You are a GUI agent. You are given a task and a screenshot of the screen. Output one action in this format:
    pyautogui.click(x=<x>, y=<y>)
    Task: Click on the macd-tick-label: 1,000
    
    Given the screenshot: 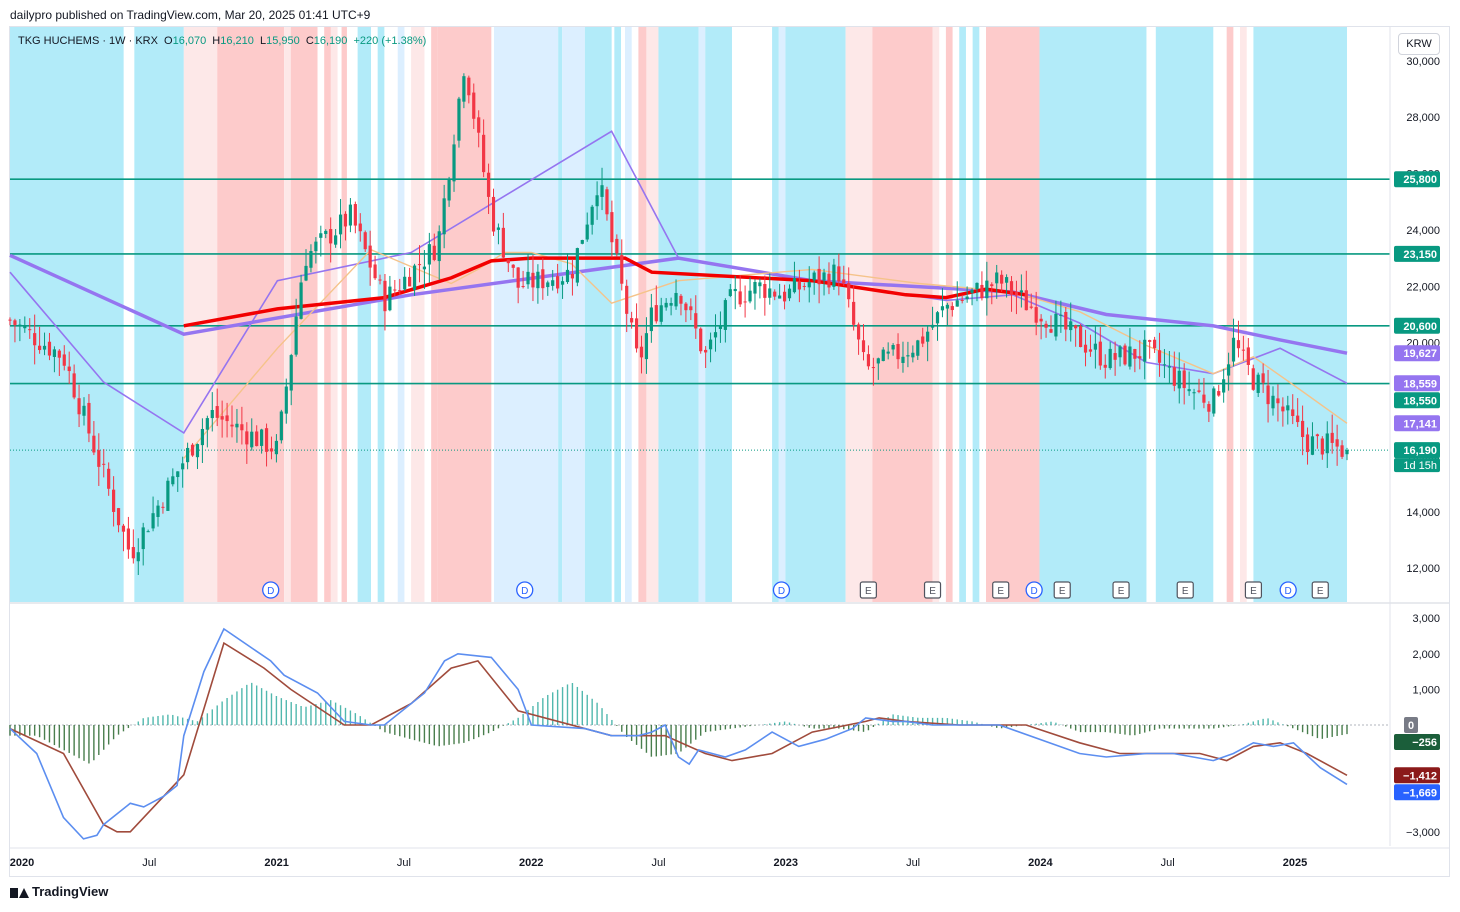 What is the action you would take?
    pyautogui.click(x=1426, y=690)
    